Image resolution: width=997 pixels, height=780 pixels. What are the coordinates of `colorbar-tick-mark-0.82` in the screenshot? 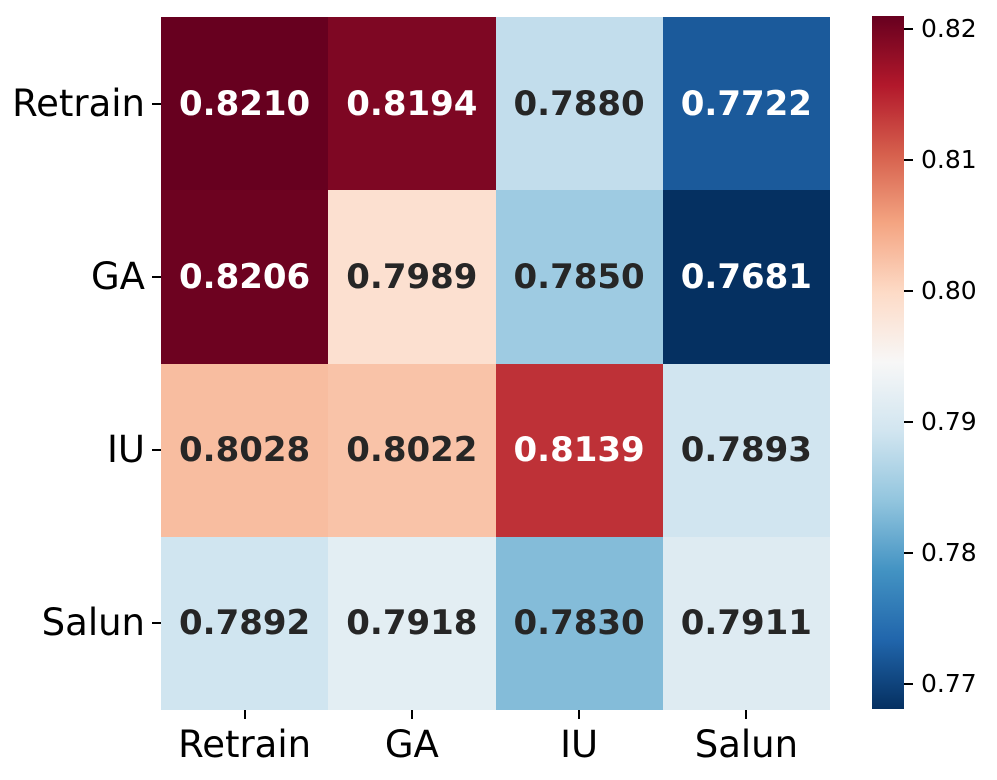 It's located at (908, 29).